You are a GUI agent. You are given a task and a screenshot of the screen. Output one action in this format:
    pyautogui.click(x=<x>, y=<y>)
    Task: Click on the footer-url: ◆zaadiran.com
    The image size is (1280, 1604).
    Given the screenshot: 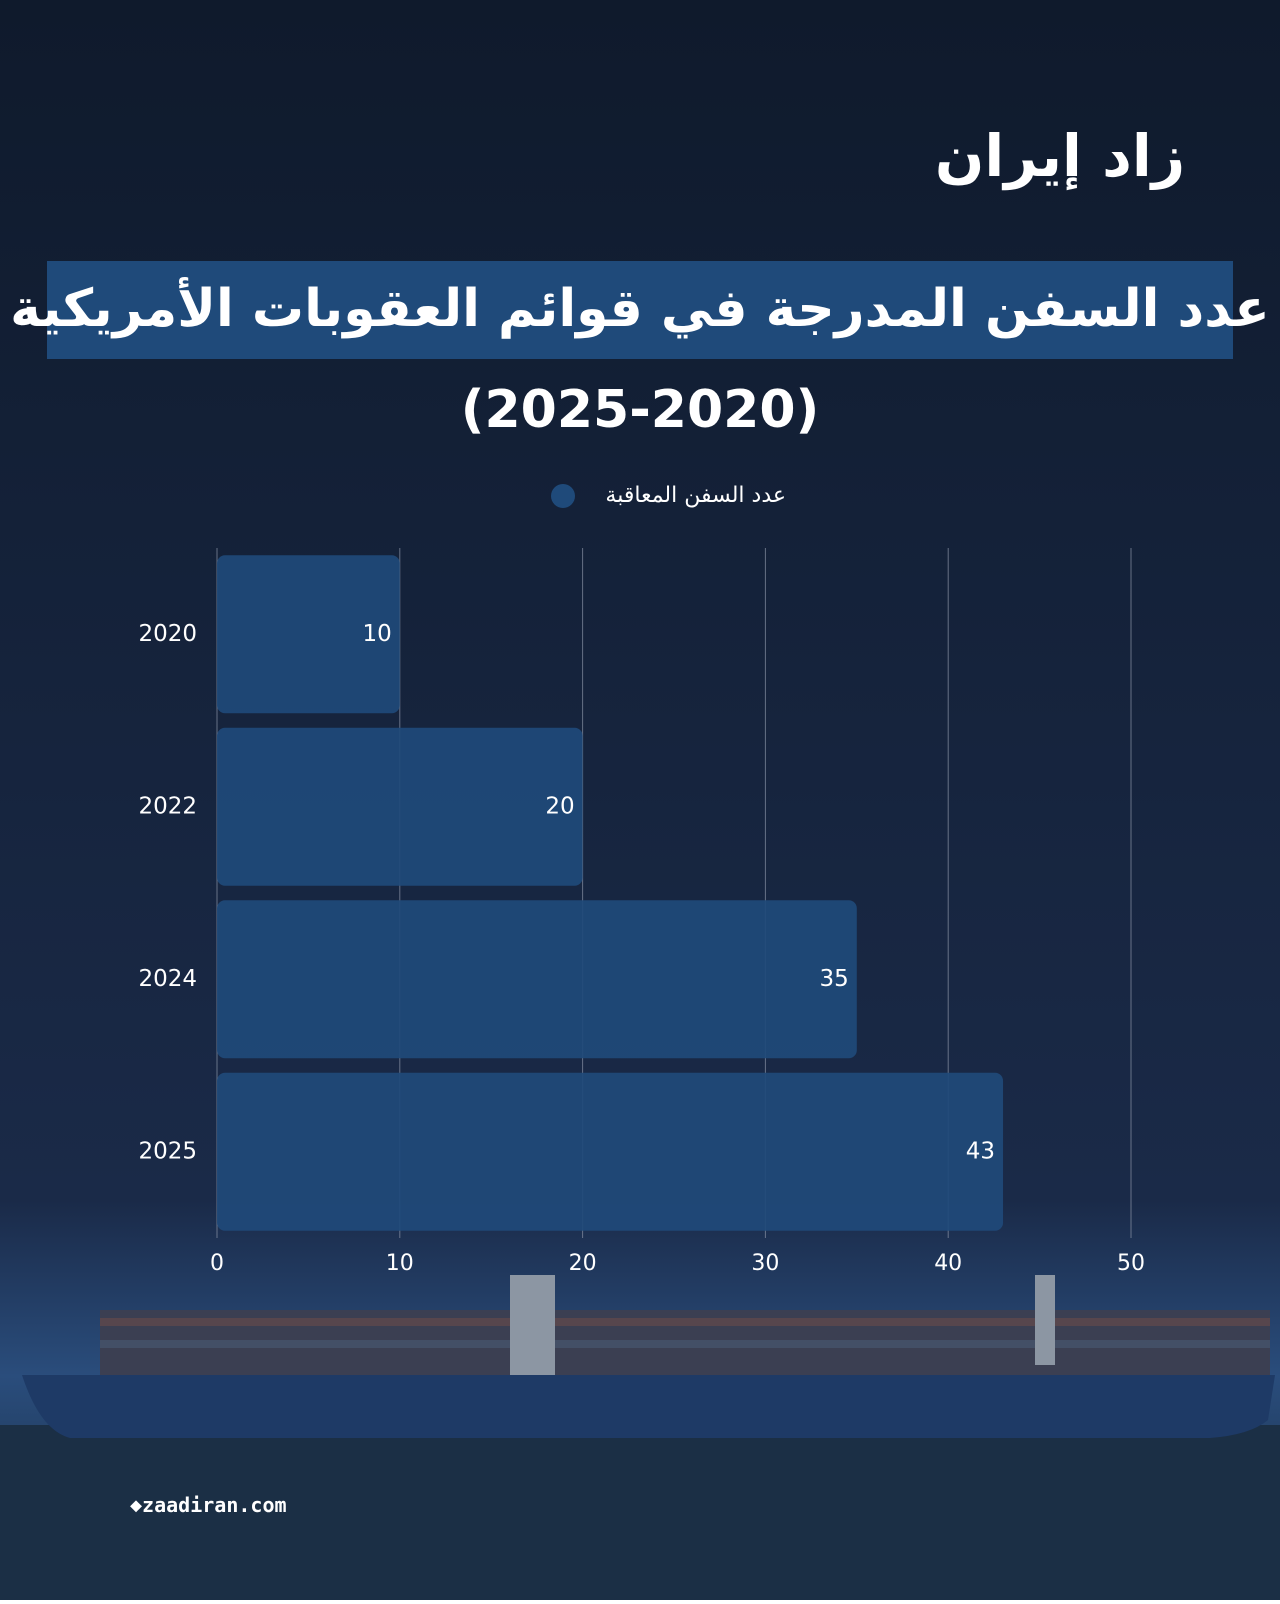 What is the action you would take?
    pyautogui.click(x=208, y=1505)
    